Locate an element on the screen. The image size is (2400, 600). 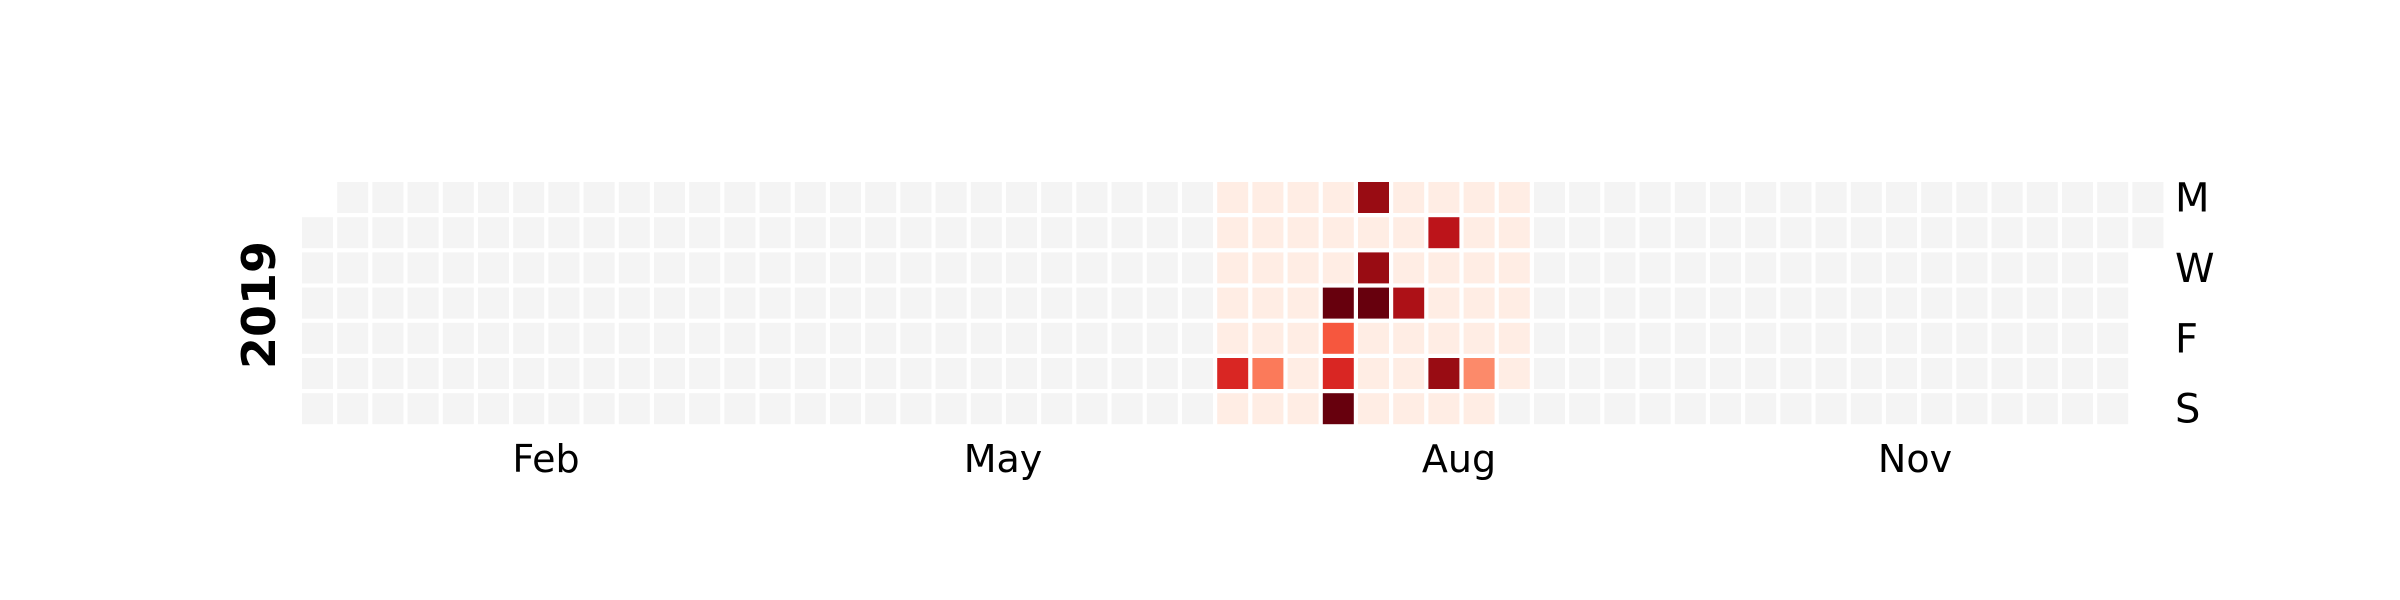
month-label: May is located at coordinates (1003, 459).